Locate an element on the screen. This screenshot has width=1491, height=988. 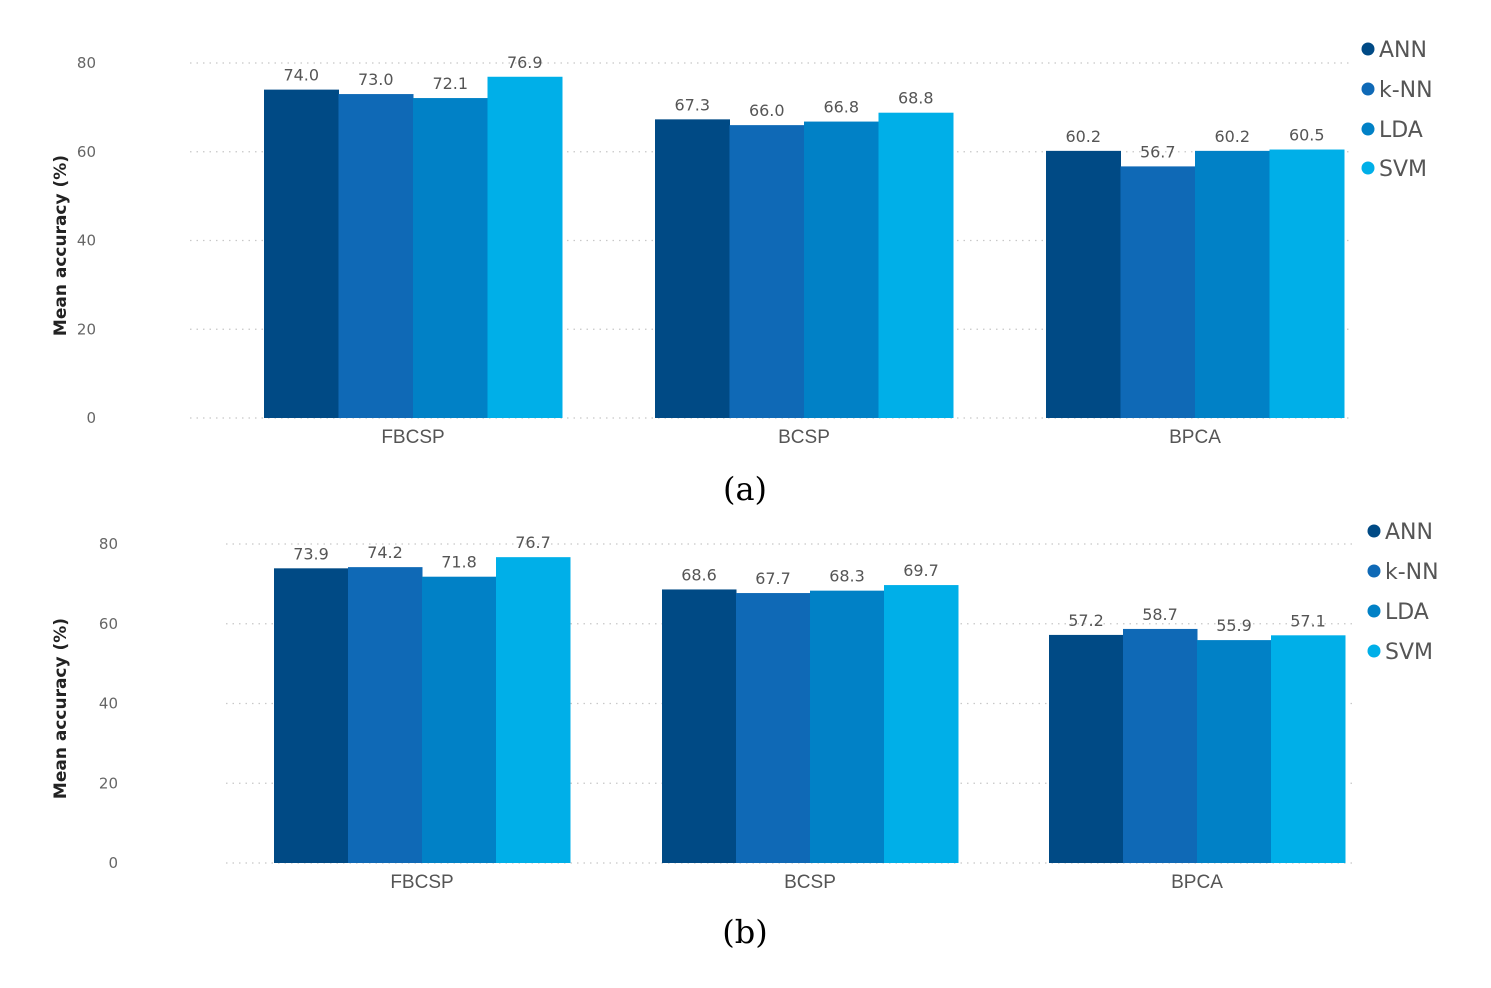
data-label: 66.0 is located at coordinates (767, 110).